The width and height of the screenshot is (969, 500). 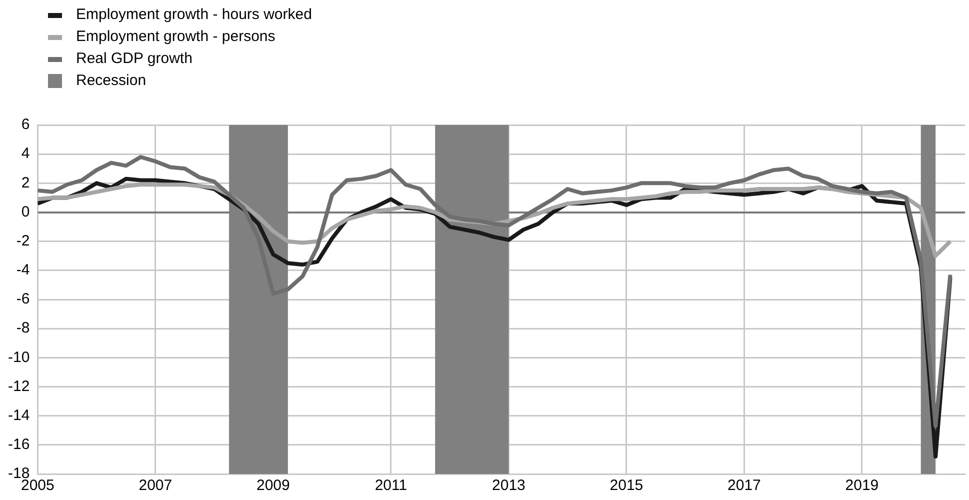 What do you see at coordinates (19, 357) in the screenshot?
I see `y-tick-label: -10` at bounding box center [19, 357].